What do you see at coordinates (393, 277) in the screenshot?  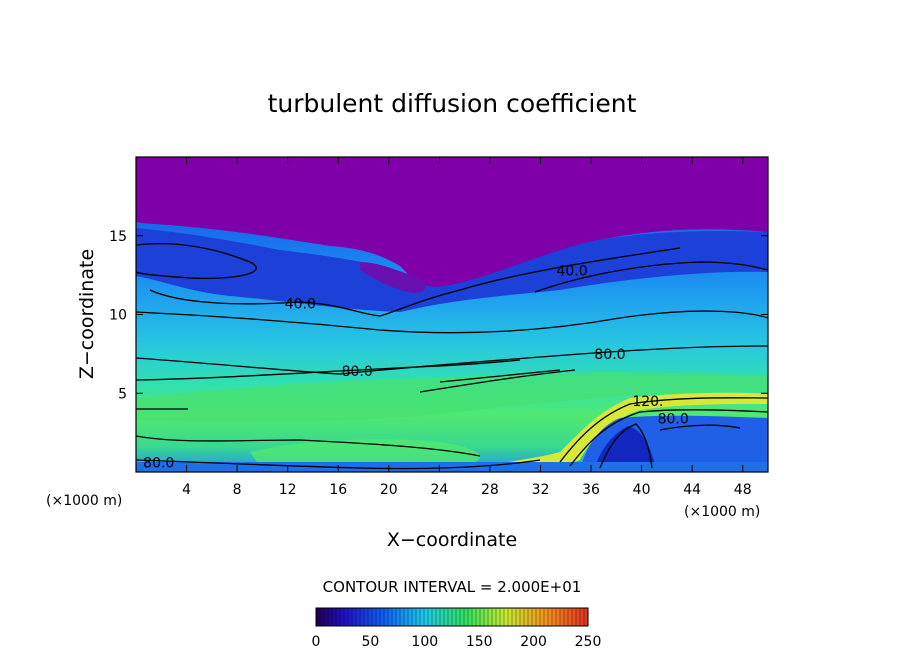 I see `purple-tongue` at bounding box center [393, 277].